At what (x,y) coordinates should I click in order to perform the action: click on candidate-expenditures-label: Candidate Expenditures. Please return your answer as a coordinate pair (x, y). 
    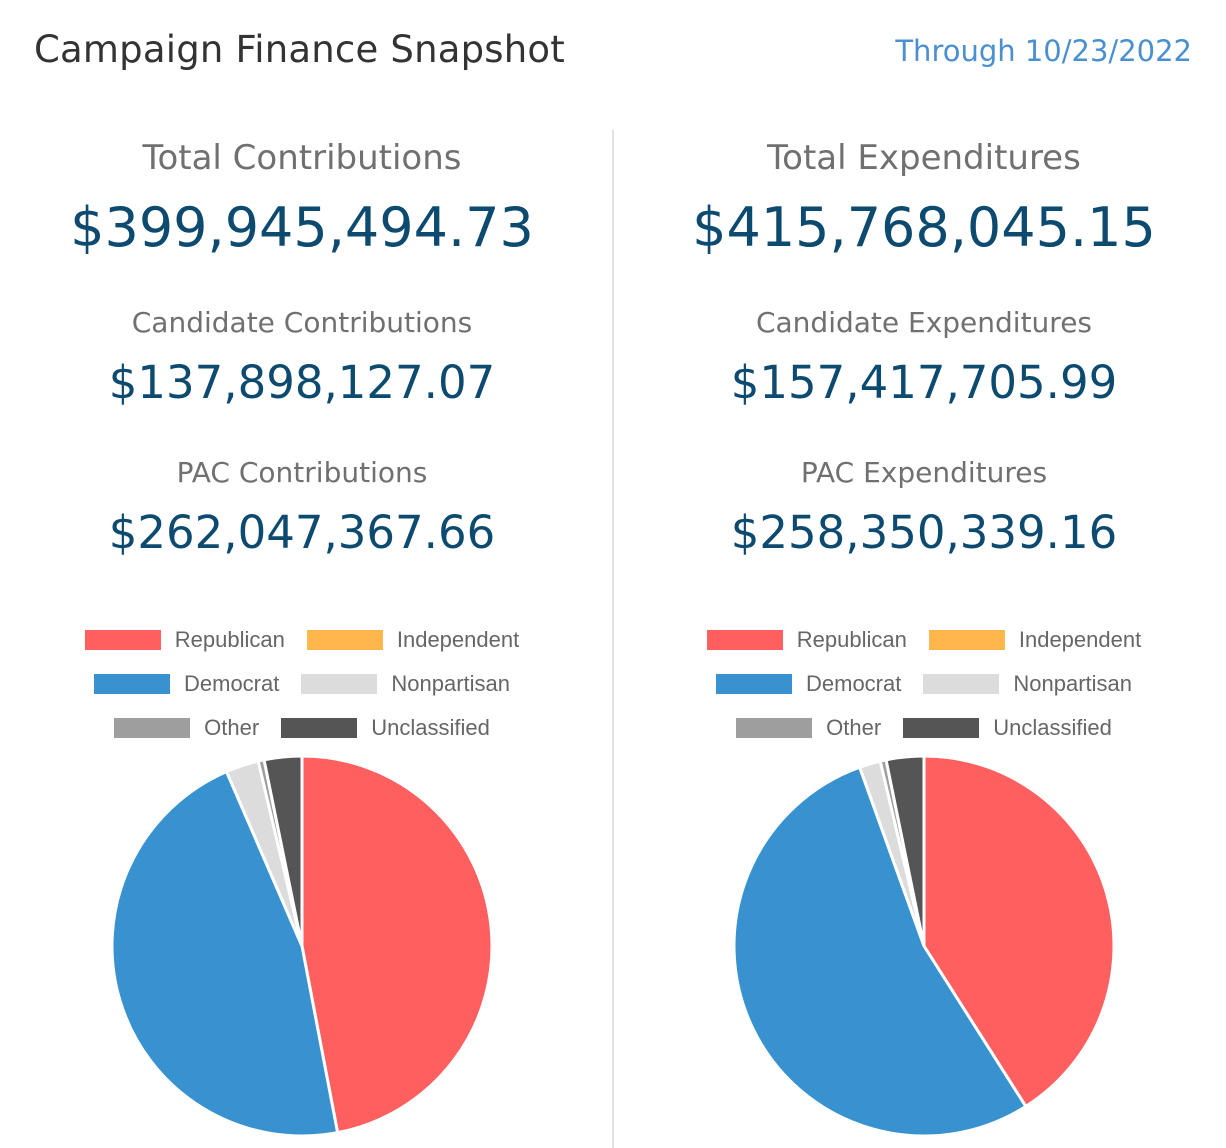
    Looking at the image, I should click on (924, 322).